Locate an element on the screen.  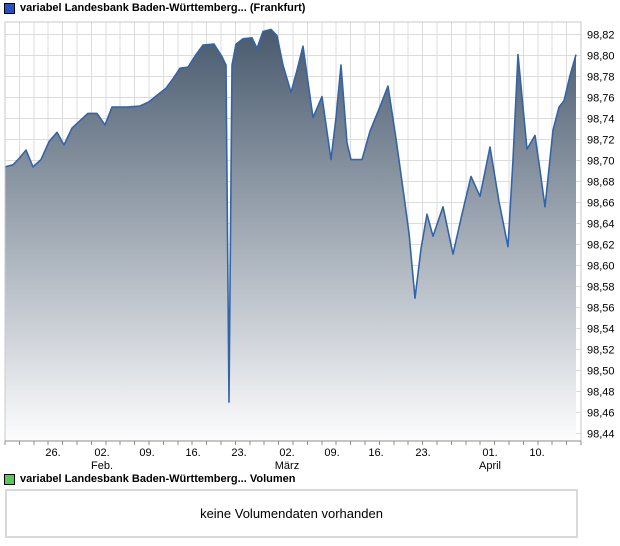
svg-text: 98,72 is located at coordinates (601, 141).